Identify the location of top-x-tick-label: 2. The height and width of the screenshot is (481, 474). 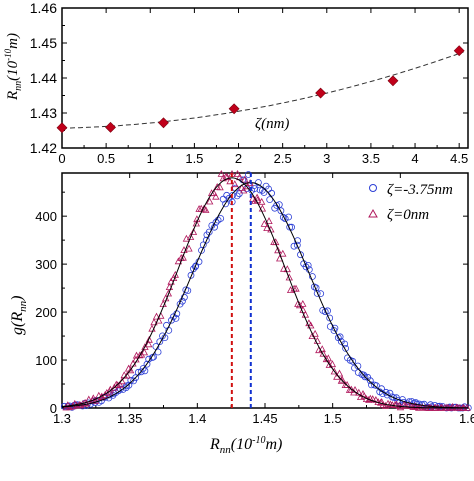
(238, 158).